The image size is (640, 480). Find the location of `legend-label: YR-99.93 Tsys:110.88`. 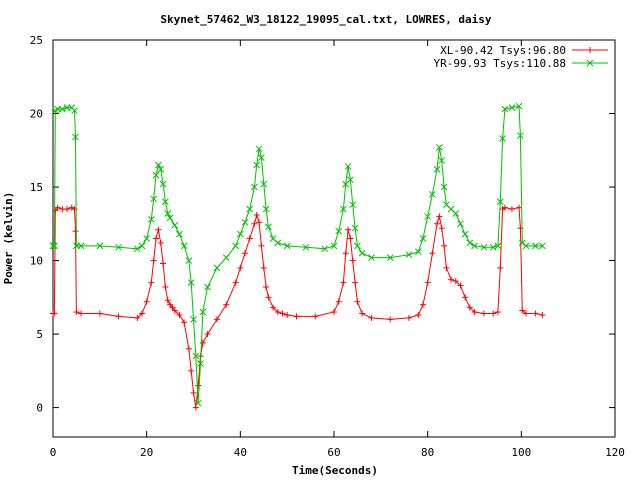

legend-label: YR-99.93 Tsys:110.88 is located at coordinates (500, 63).